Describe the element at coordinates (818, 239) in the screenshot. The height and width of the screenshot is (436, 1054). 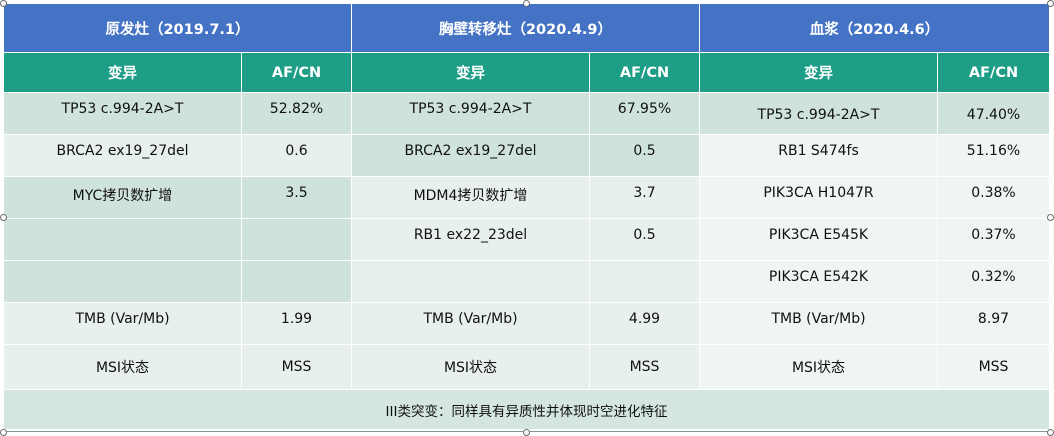
I see `variant-cell: PIK3CA E545K` at that location.